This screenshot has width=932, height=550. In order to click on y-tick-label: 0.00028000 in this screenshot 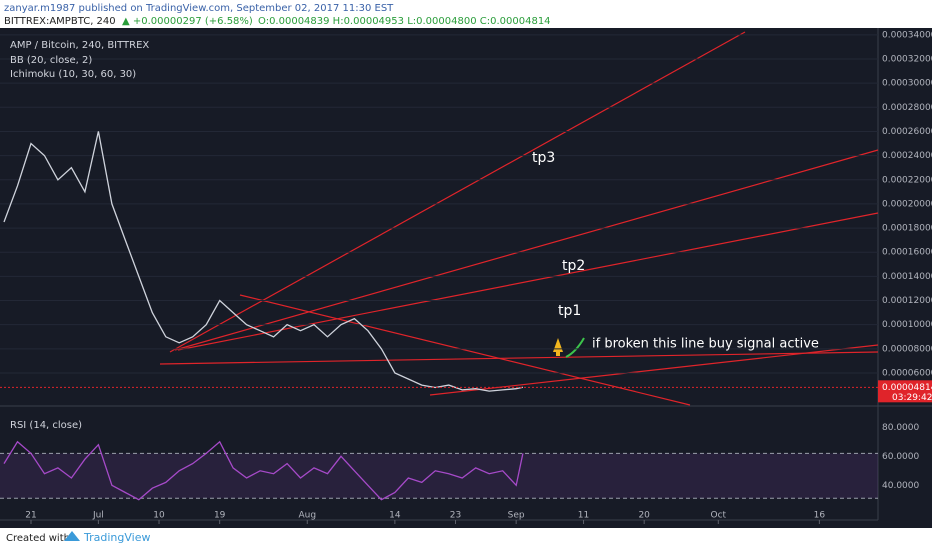, I will do `click(907, 108)`.